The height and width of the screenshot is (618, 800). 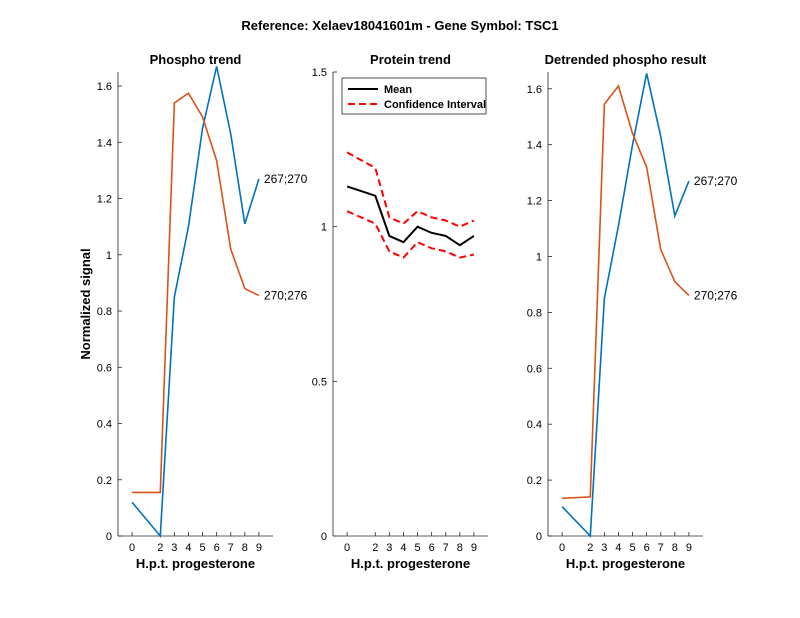 What do you see at coordinates (435, 105) in the screenshot?
I see `legend-label: Confidence Interval` at bounding box center [435, 105].